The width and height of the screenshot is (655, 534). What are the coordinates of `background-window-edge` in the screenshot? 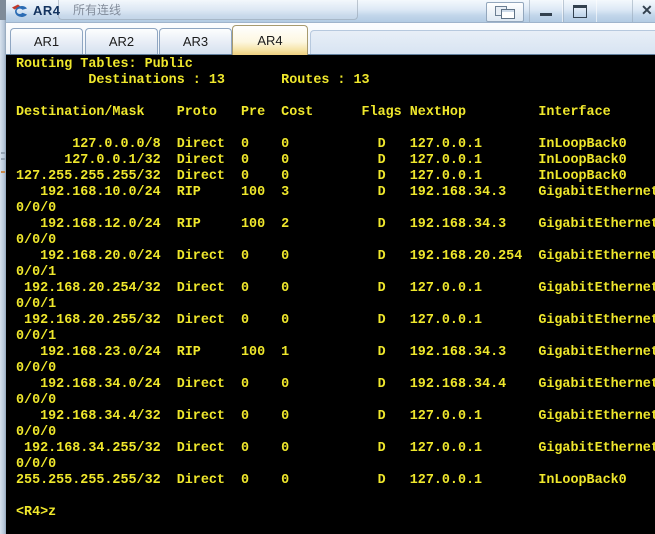 It's located at (3, 267).